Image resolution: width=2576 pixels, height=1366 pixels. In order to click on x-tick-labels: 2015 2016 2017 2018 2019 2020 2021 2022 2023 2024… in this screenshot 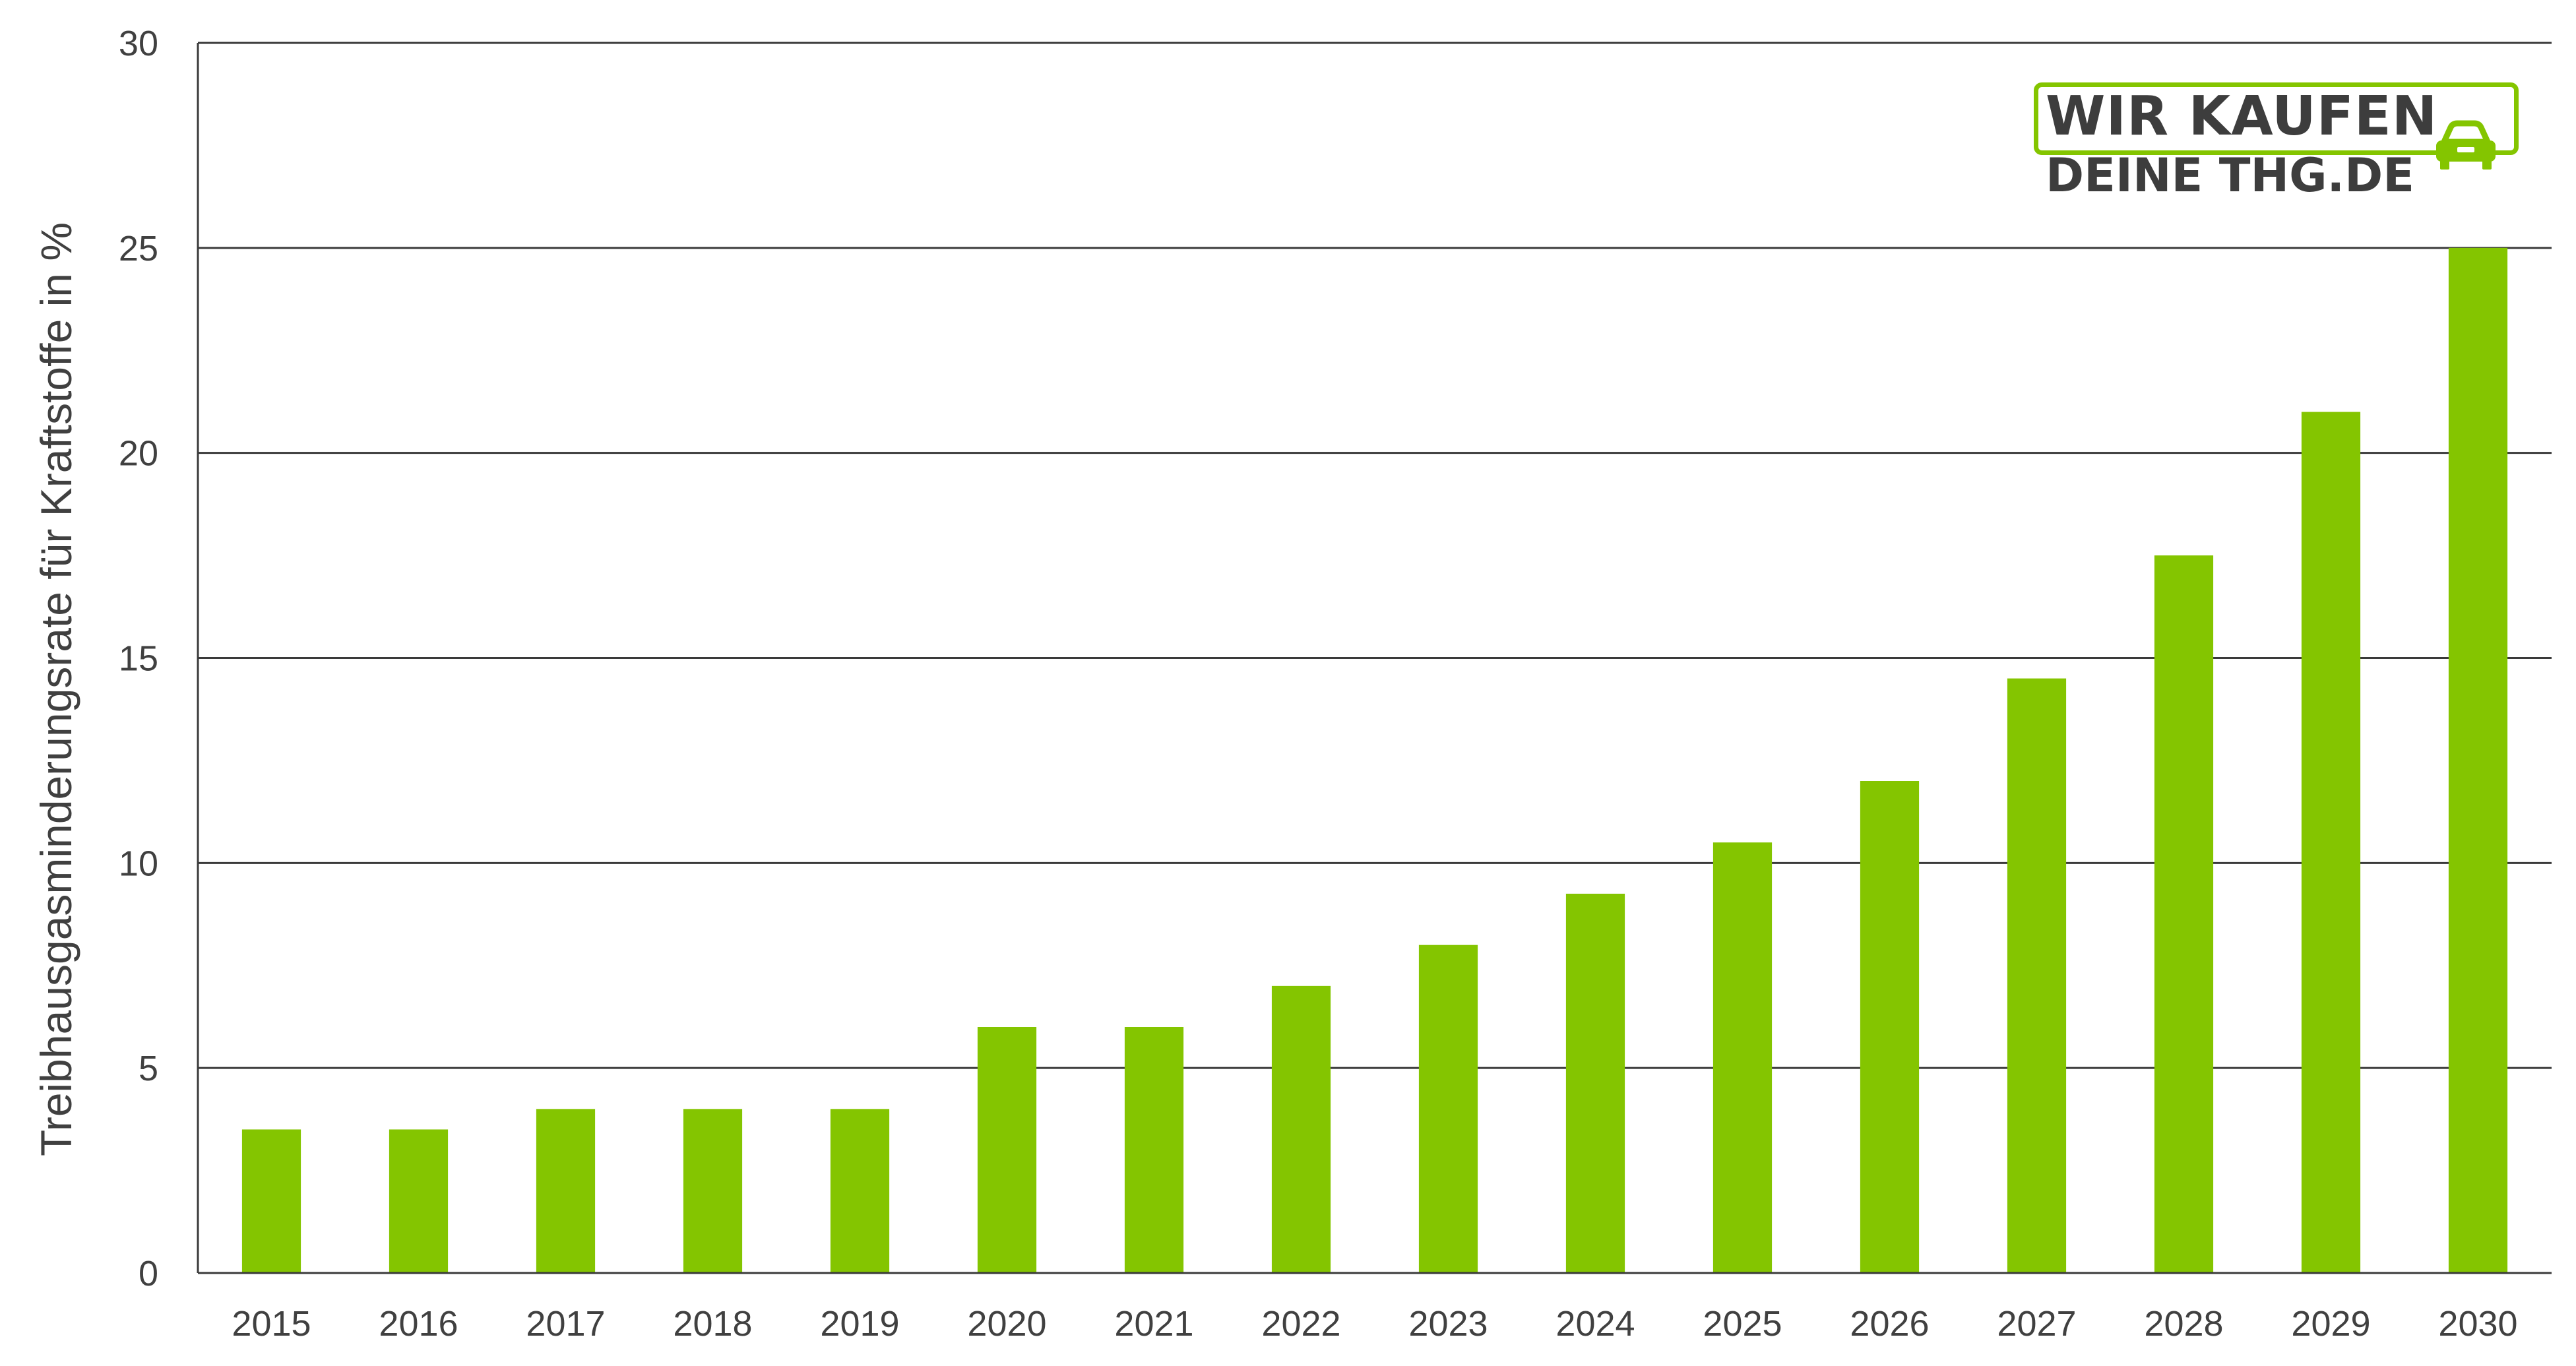, I will do `click(1375, 1324)`.